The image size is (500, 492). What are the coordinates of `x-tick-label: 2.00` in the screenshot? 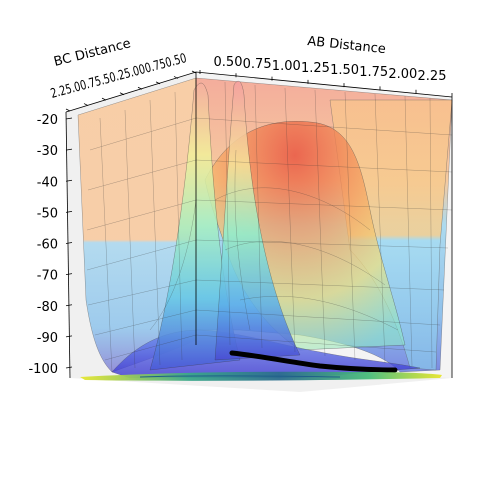 It's located at (402, 74).